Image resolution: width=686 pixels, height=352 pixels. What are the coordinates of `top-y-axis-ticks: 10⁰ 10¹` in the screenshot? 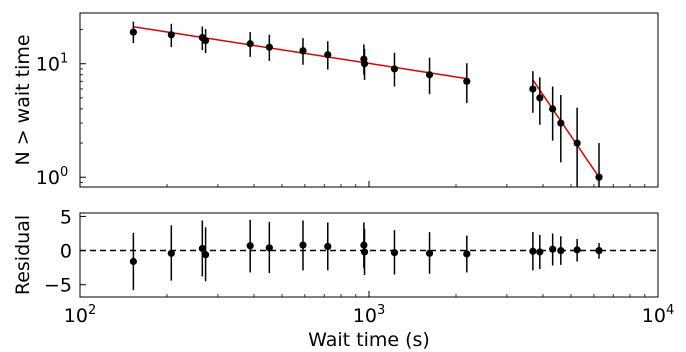 It's located at (61, 109).